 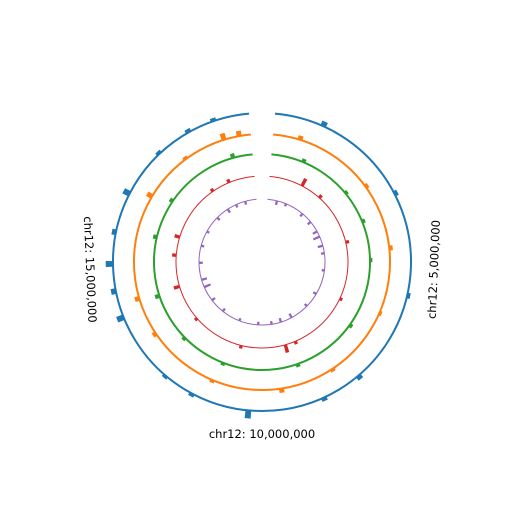 What do you see at coordinates (90, 269) in the screenshot?
I see `tick-label-15mb: chr12: 15,000,000` at bounding box center [90, 269].